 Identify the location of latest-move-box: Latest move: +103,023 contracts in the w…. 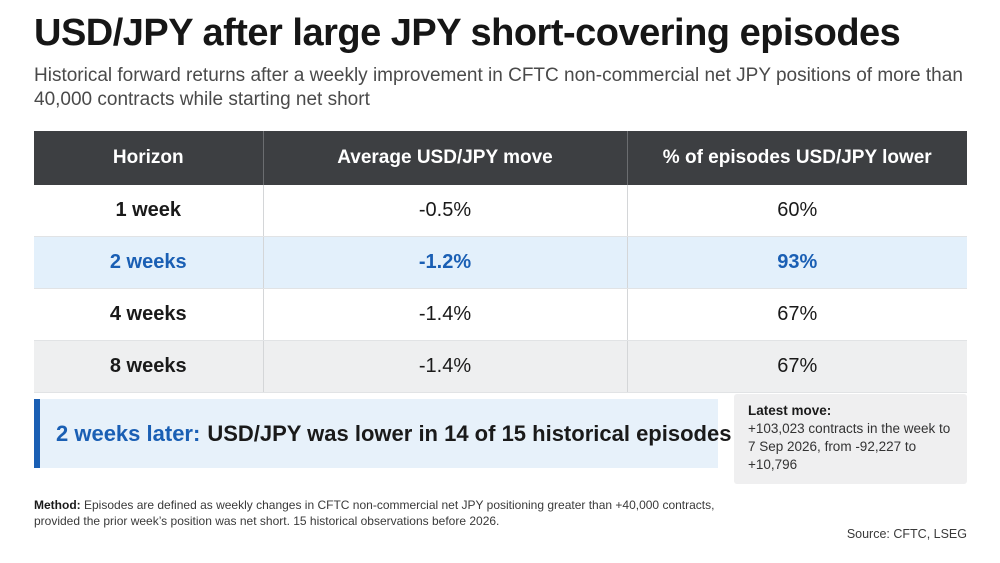
(850, 439).